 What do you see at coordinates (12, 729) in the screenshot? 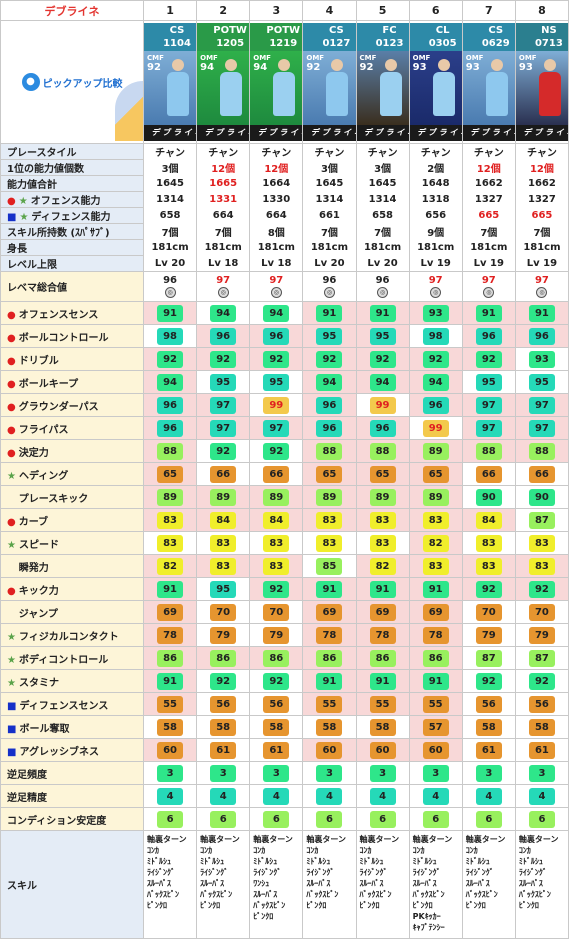
I see `blue-square-icon: ■` at bounding box center [12, 729].